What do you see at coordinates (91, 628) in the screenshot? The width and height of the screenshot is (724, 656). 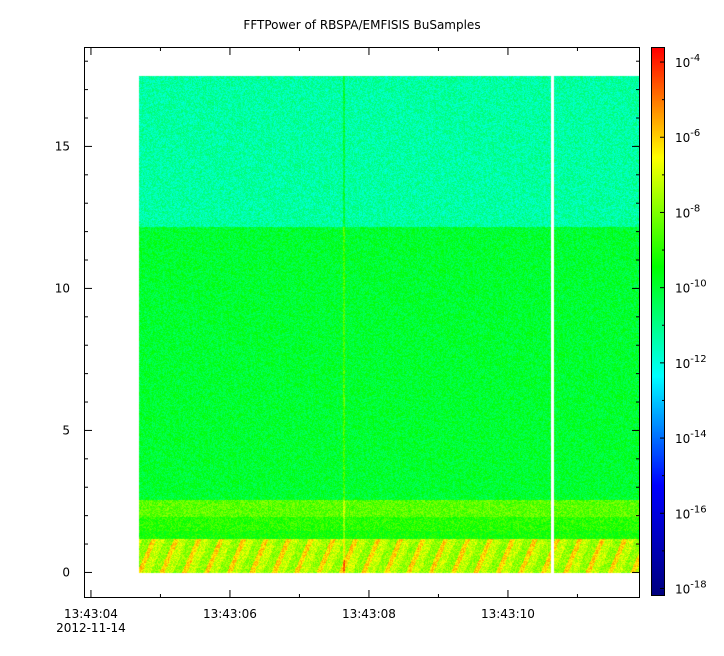 I see `x-tick-date-label: 2012-11-14` at bounding box center [91, 628].